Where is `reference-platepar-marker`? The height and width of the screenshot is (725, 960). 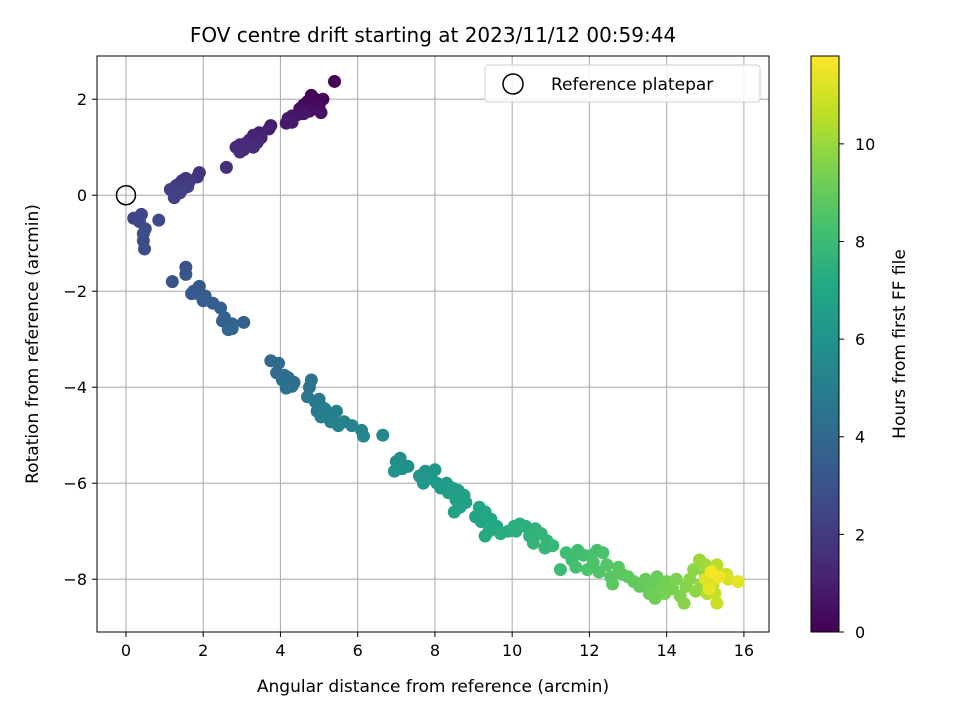 reference-platepar-marker is located at coordinates (126, 195).